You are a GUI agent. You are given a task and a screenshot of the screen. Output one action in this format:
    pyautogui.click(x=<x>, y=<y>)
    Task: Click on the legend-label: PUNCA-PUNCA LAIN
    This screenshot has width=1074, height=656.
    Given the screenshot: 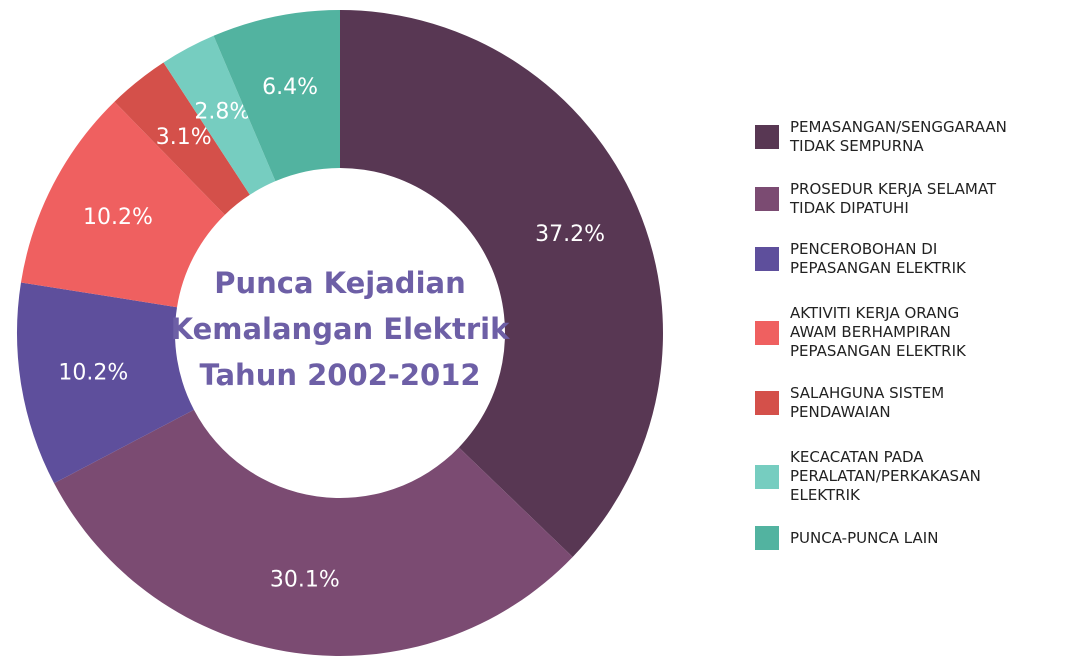 What is the action you would take?
    pyautogui.click(x=864, y=537)
    